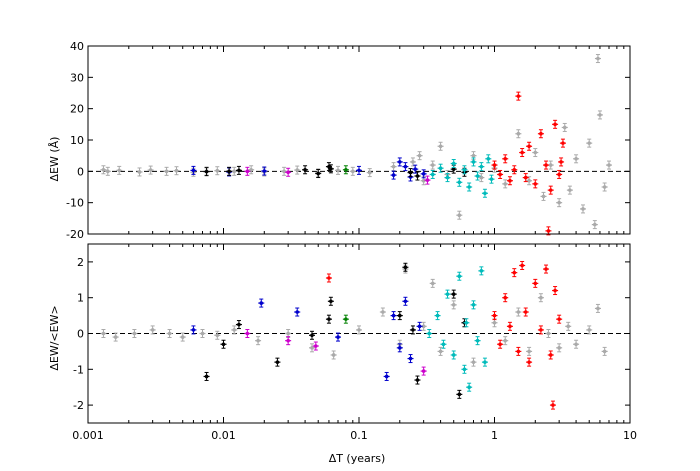 Image resolution: width=700 pixels, height=471 pixels. I want to click on y-tick-label: -20, so click(75, 234).